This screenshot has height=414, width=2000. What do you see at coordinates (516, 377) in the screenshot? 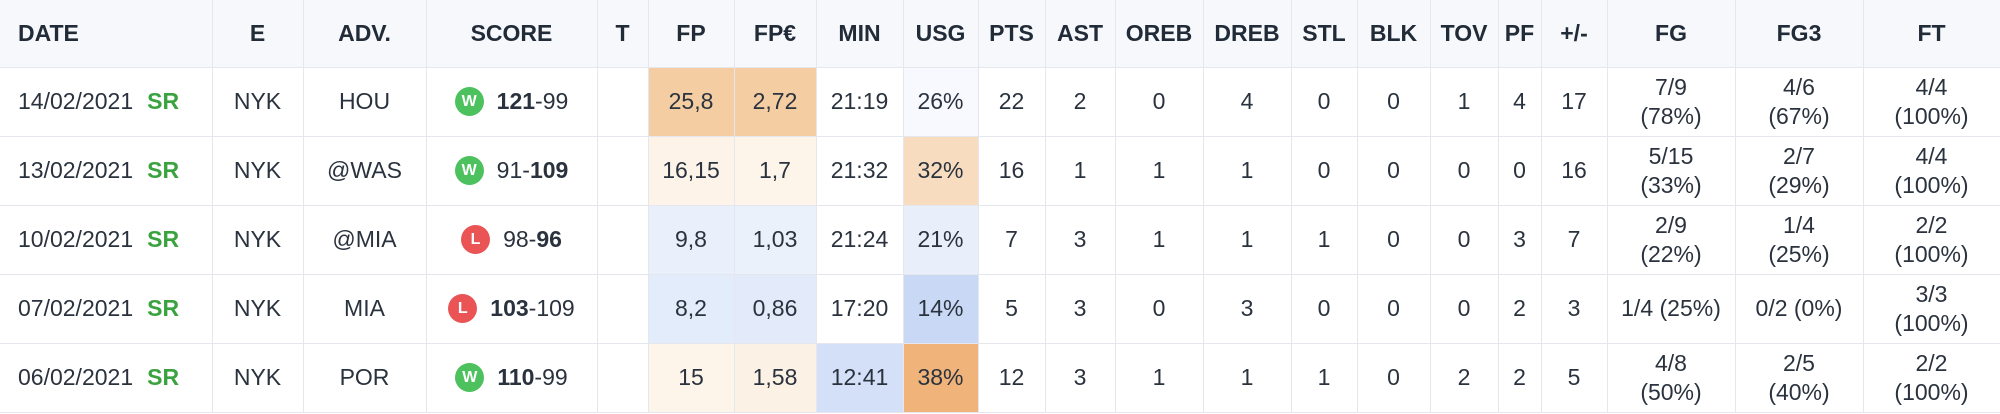
I see `score-a: 110` at bounding box center [516, 377].